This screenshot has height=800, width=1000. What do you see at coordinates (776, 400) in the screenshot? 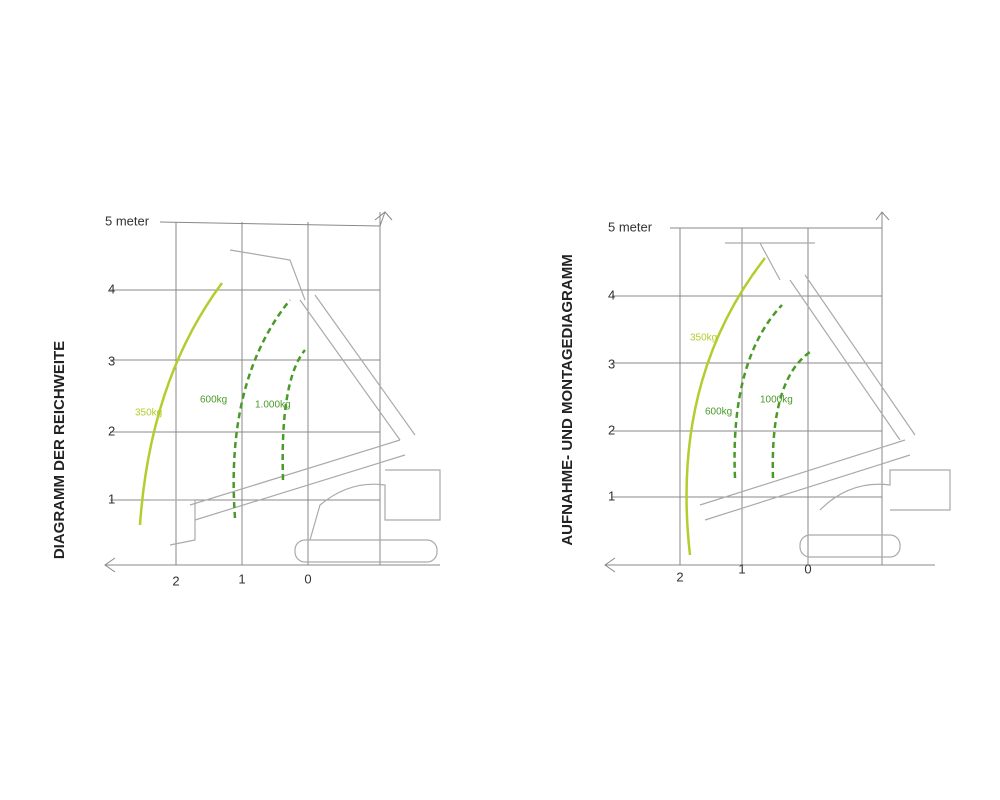
I see `curve-label: 1000kg` at bounding box center [776, 400].